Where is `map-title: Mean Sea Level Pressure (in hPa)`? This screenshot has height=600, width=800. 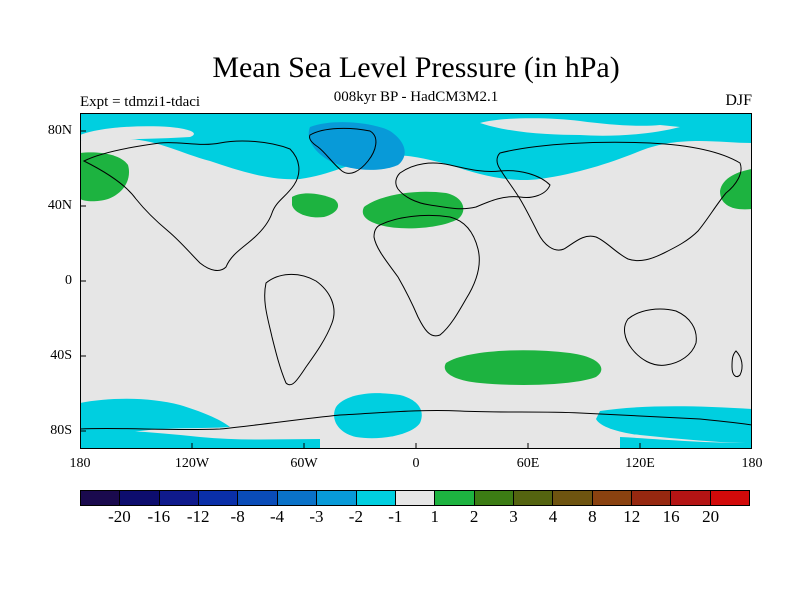
map-title: Mean Sea Level Pressure (in hPa) is located at coordinates (416, 67).